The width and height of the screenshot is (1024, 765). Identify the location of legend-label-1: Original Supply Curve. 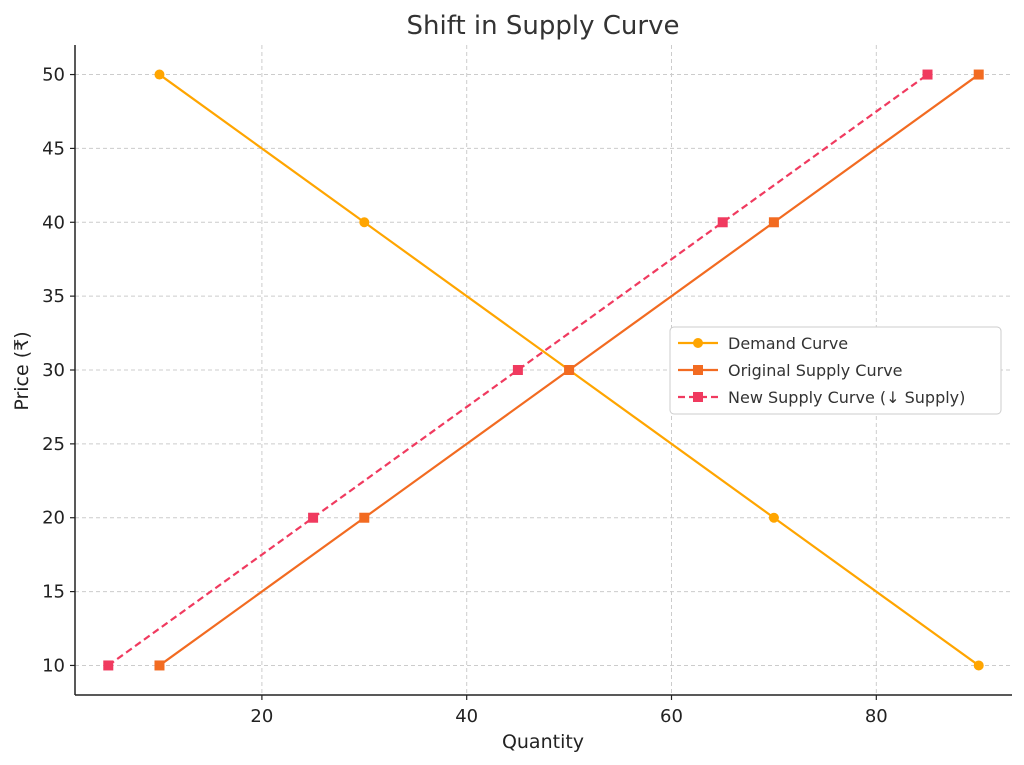
(815, 370).